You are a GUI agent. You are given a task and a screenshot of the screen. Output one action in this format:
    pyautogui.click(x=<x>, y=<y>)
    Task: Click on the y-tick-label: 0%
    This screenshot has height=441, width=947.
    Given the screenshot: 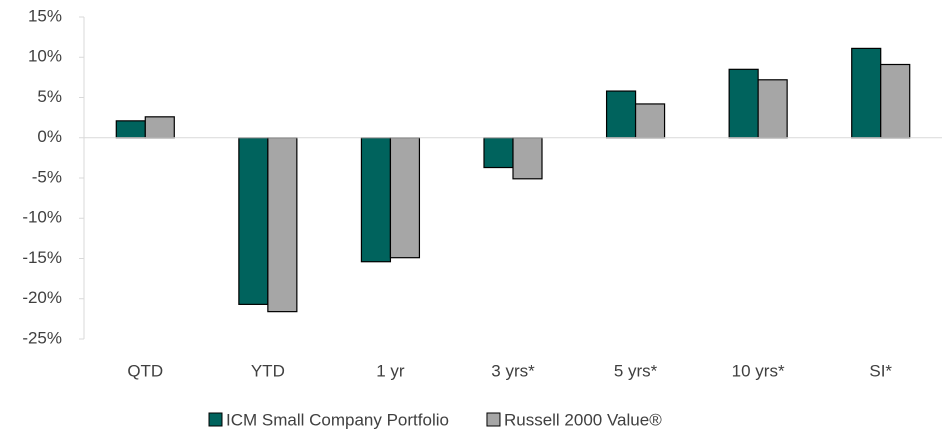 What is the action you would take?
    pyautogui.click(x=49, y=136)
    